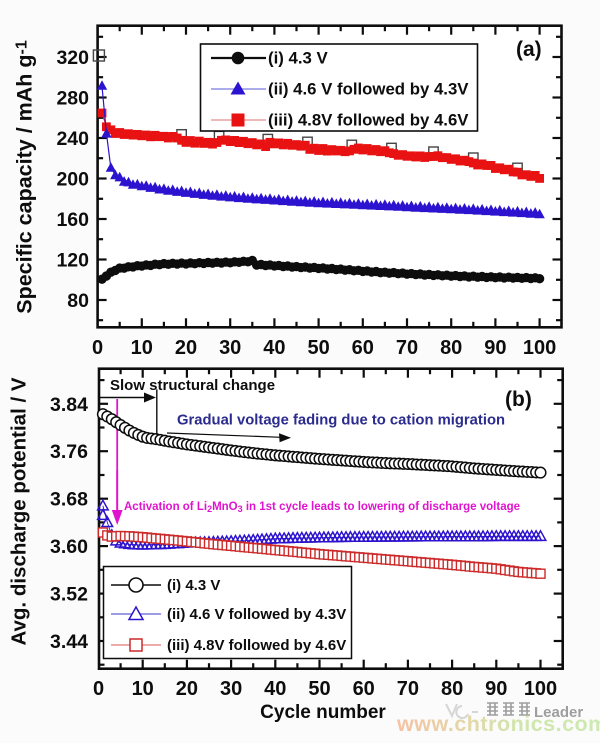  Describe the element at coordinates (19, 511) in the screenshot. I see `svg-text: Avg. discharge potential / V` at that location.